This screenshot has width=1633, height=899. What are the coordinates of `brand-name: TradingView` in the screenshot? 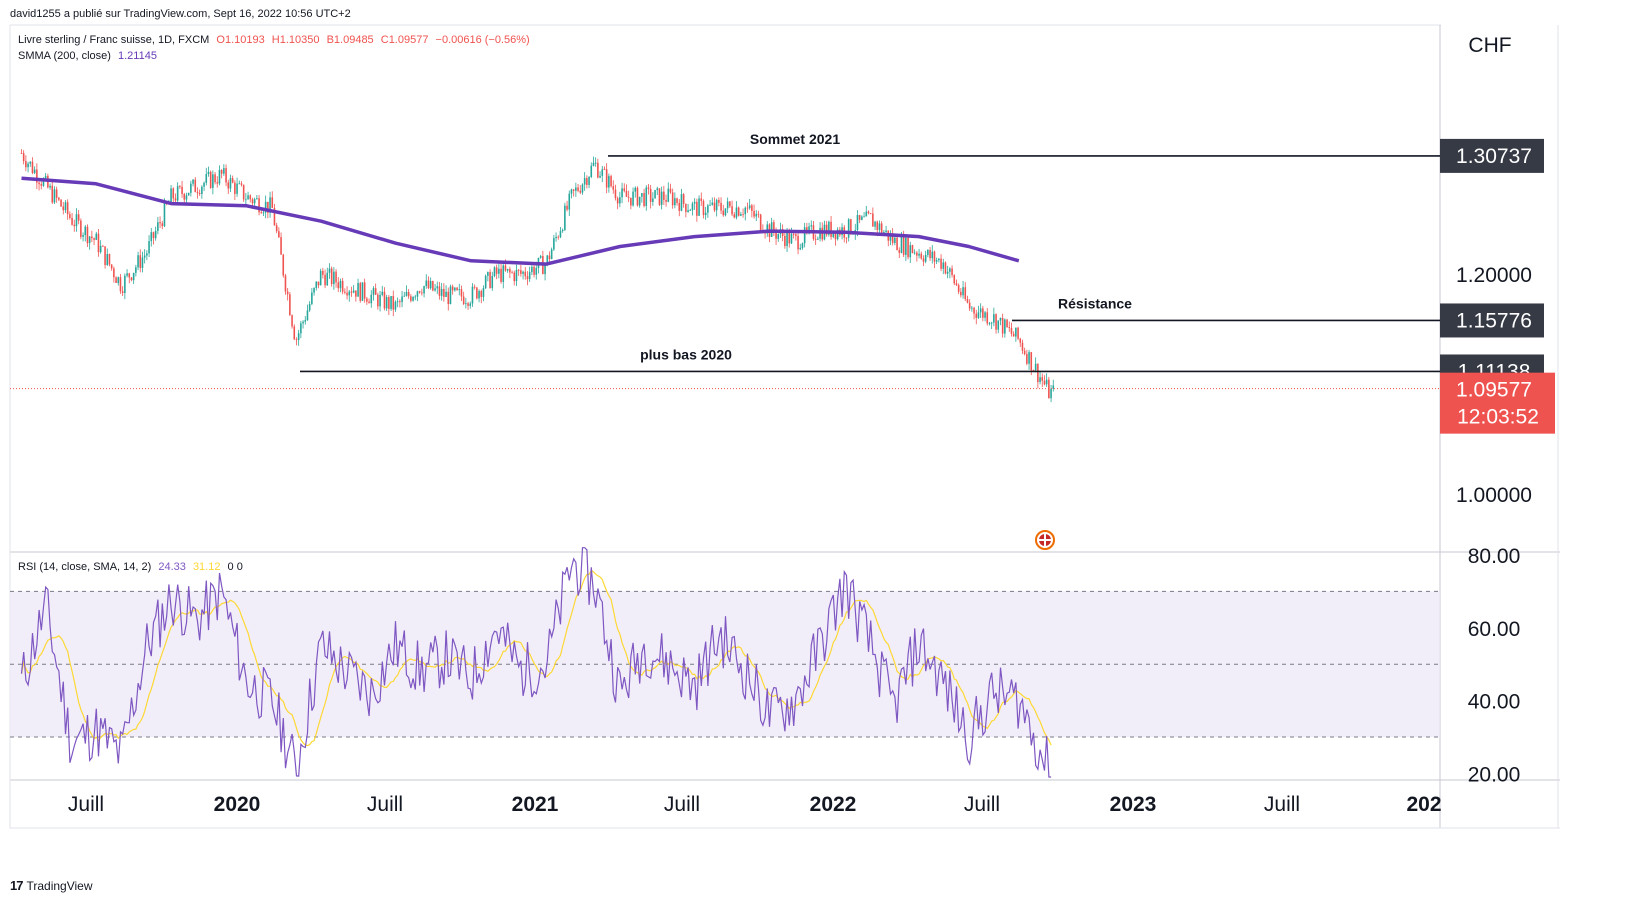 It's located at (59, 885).